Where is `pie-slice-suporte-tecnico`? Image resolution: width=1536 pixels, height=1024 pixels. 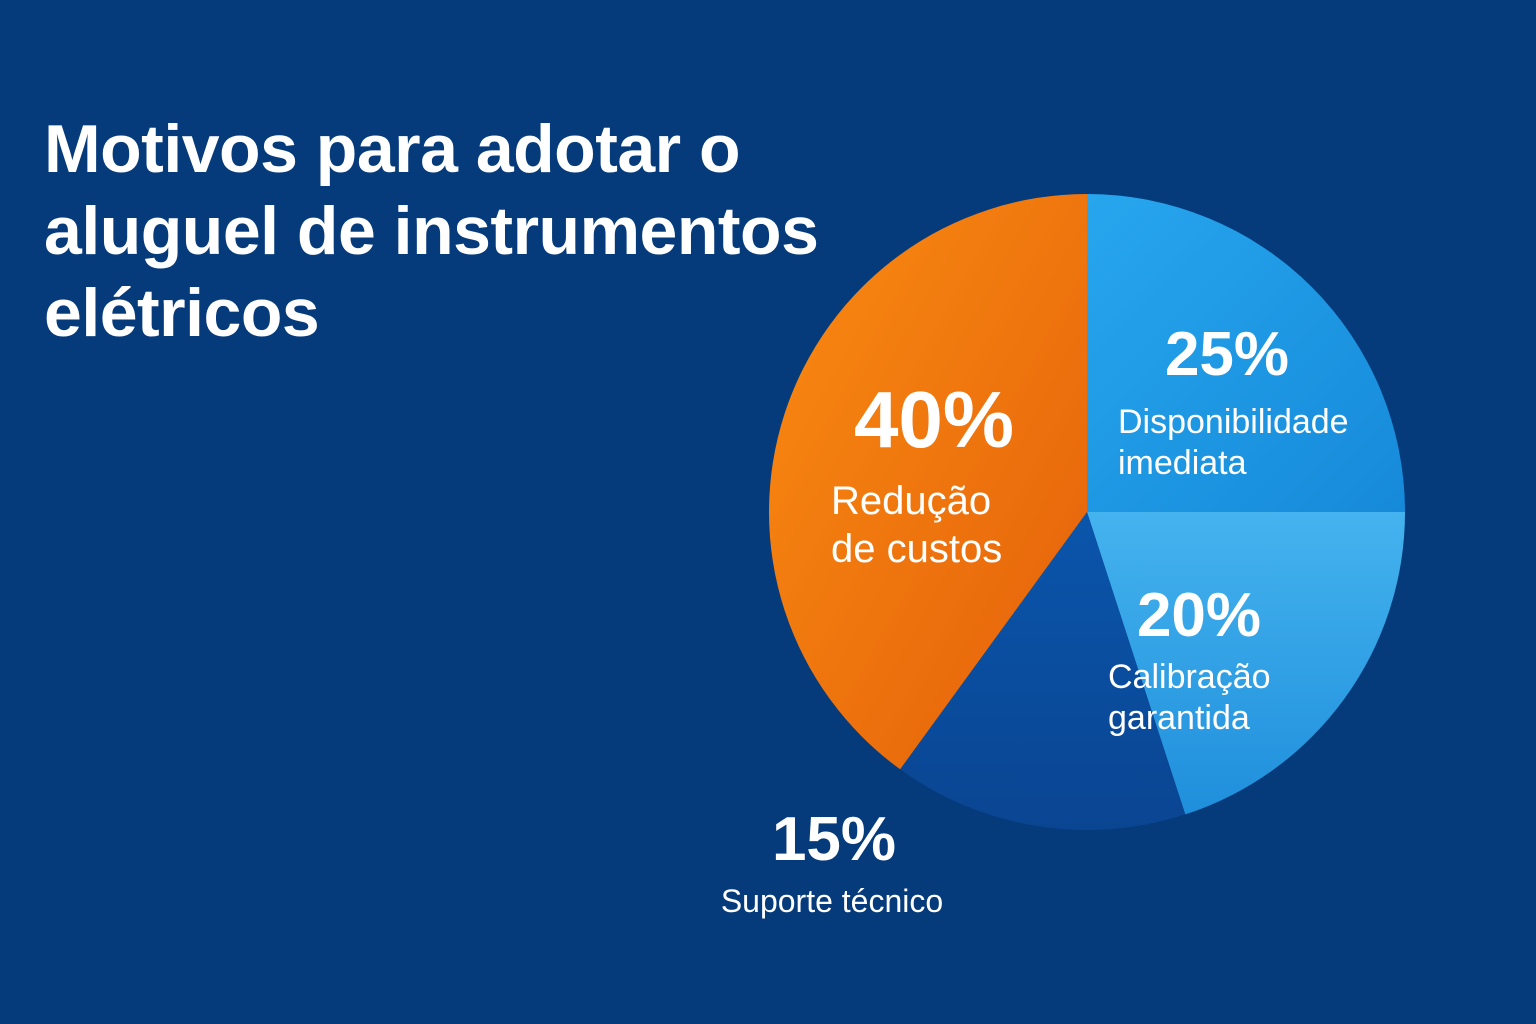 pie-slice-suporte-tecnico is located at coordinates (1043, 671).